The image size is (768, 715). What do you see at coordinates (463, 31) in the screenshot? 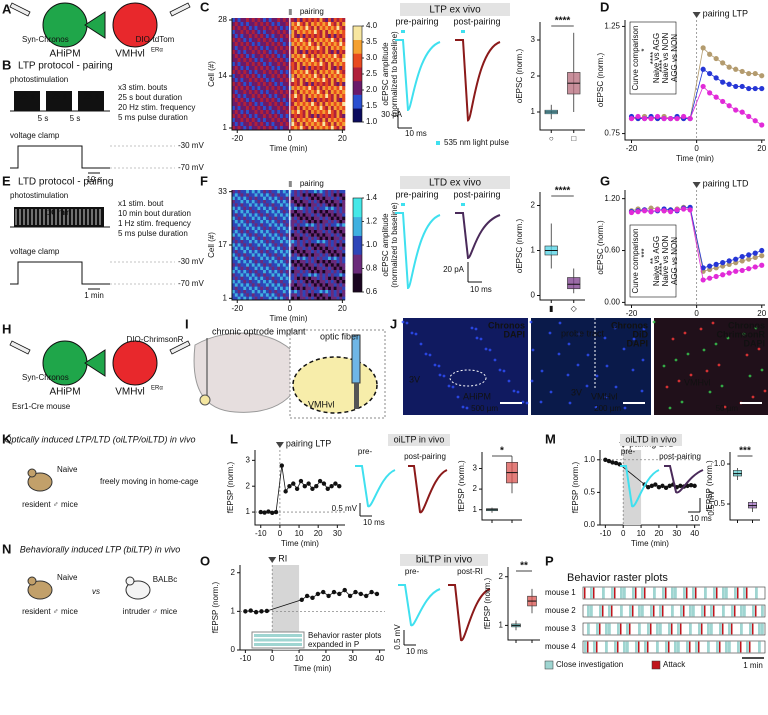
I see `light-pulse` at bounding box center [463, 31].